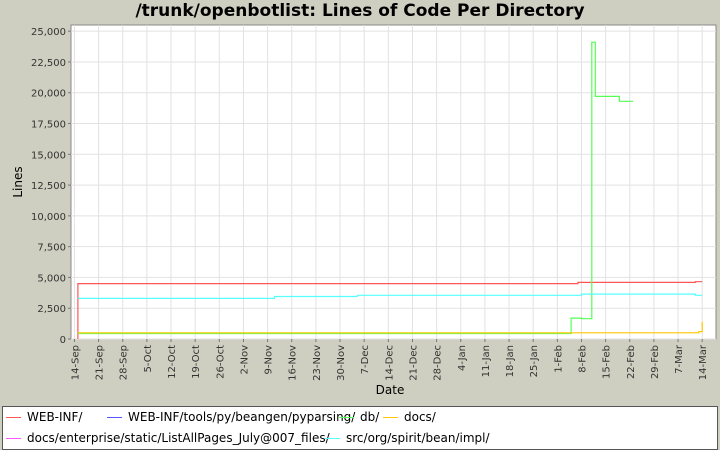 Image resolution: width=720 pixels, height=450 pixels. Describe the element at coordinates (510, 361) in the screenshot. I see `x-tick-label: 18-Jan` at that location.